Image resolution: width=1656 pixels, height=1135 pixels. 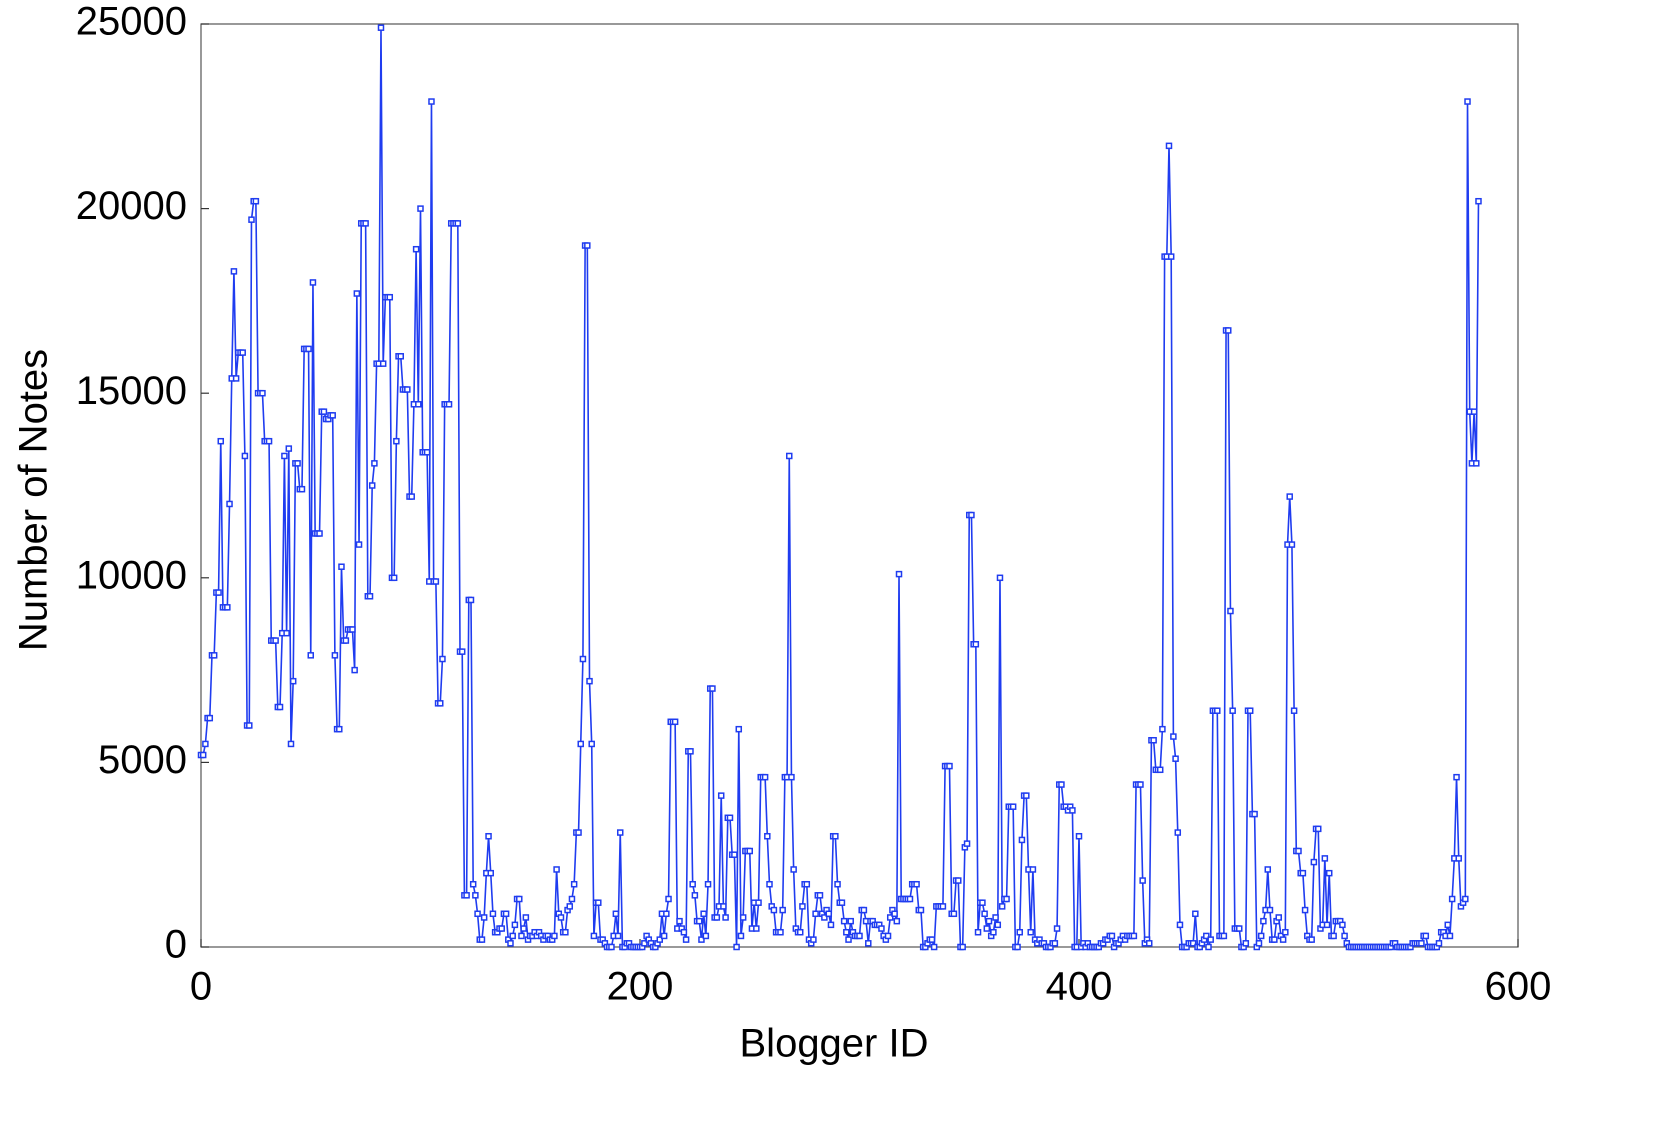 I want to click on y-tick-label: 0, so click(x=176, y=945).